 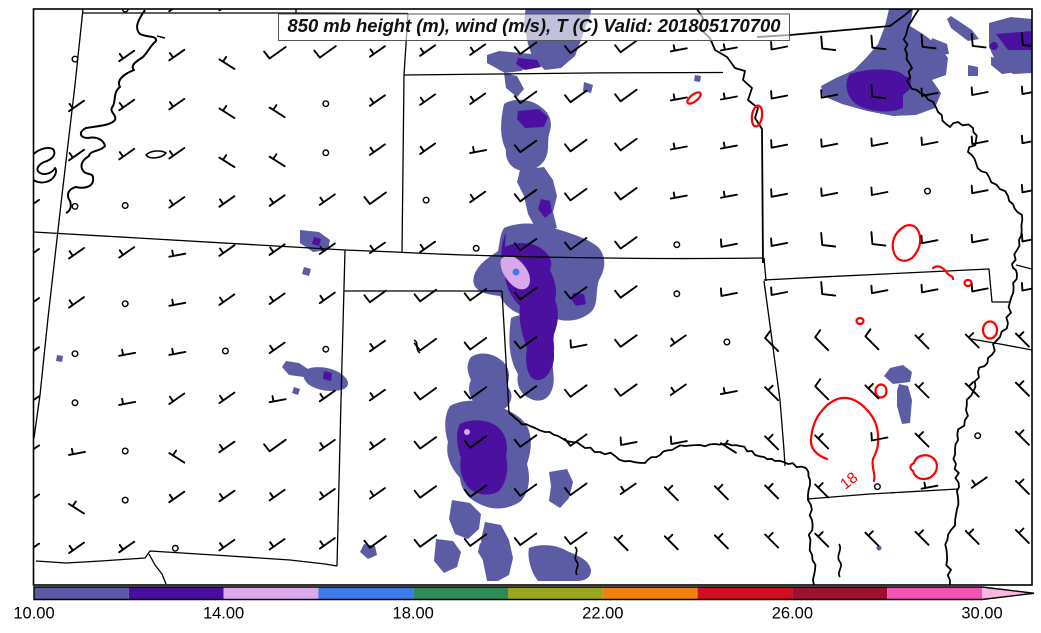 What do you see at coordinates (792, 614) in the screenshot?
I see `svg-text: 26.00` at bounding box center [792, 614].